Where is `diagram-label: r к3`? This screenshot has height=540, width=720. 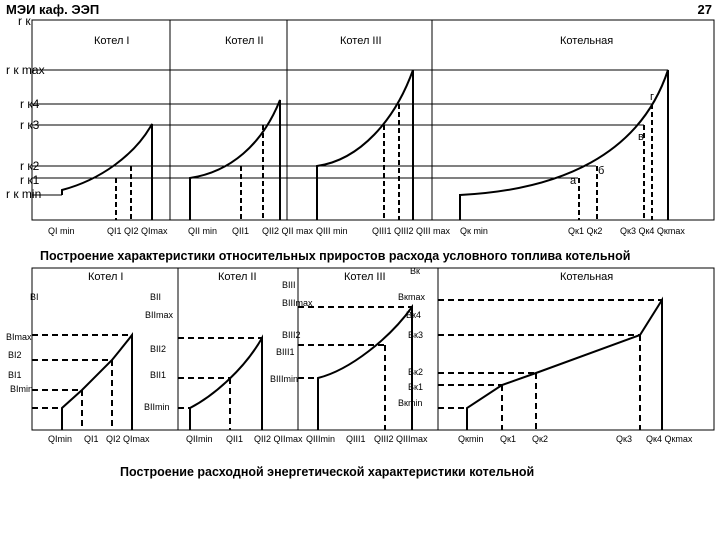
diagram-label: r к3 is located at coordinates (30, 125).